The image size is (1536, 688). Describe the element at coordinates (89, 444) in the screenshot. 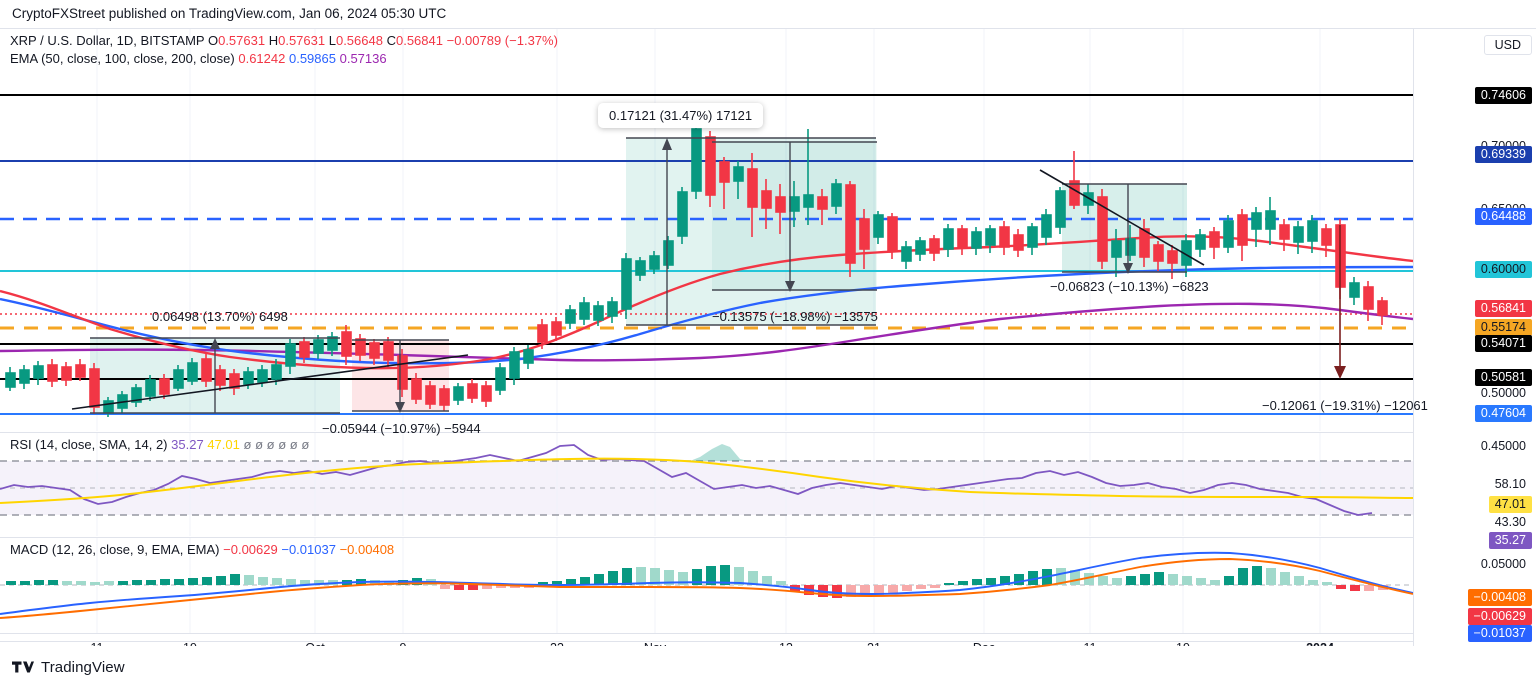

I see `rsi-title: RSI (14, close, SMA, 14, 2)` at that location.